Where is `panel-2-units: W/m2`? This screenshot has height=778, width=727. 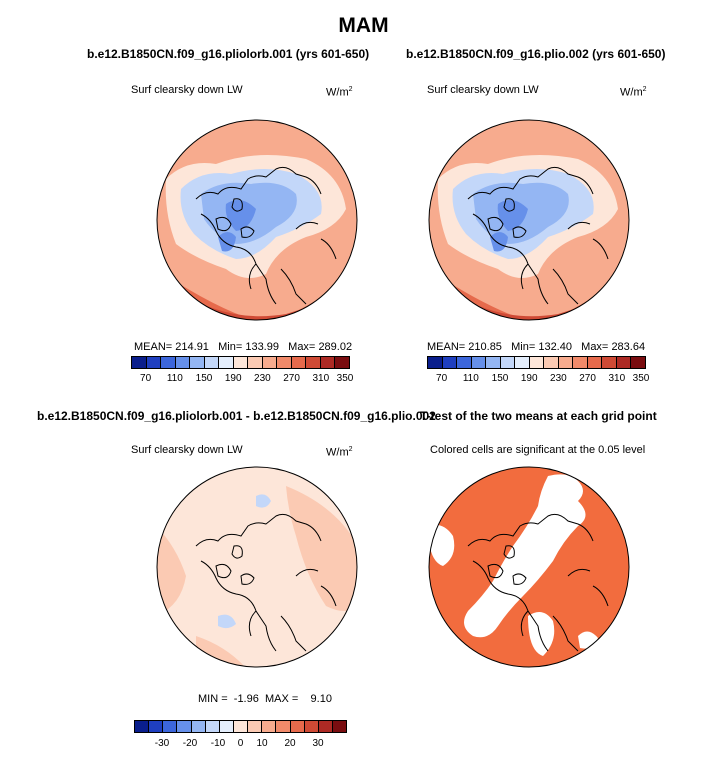
panel-2-units: W/m2 is located at coordinates (633, 92).